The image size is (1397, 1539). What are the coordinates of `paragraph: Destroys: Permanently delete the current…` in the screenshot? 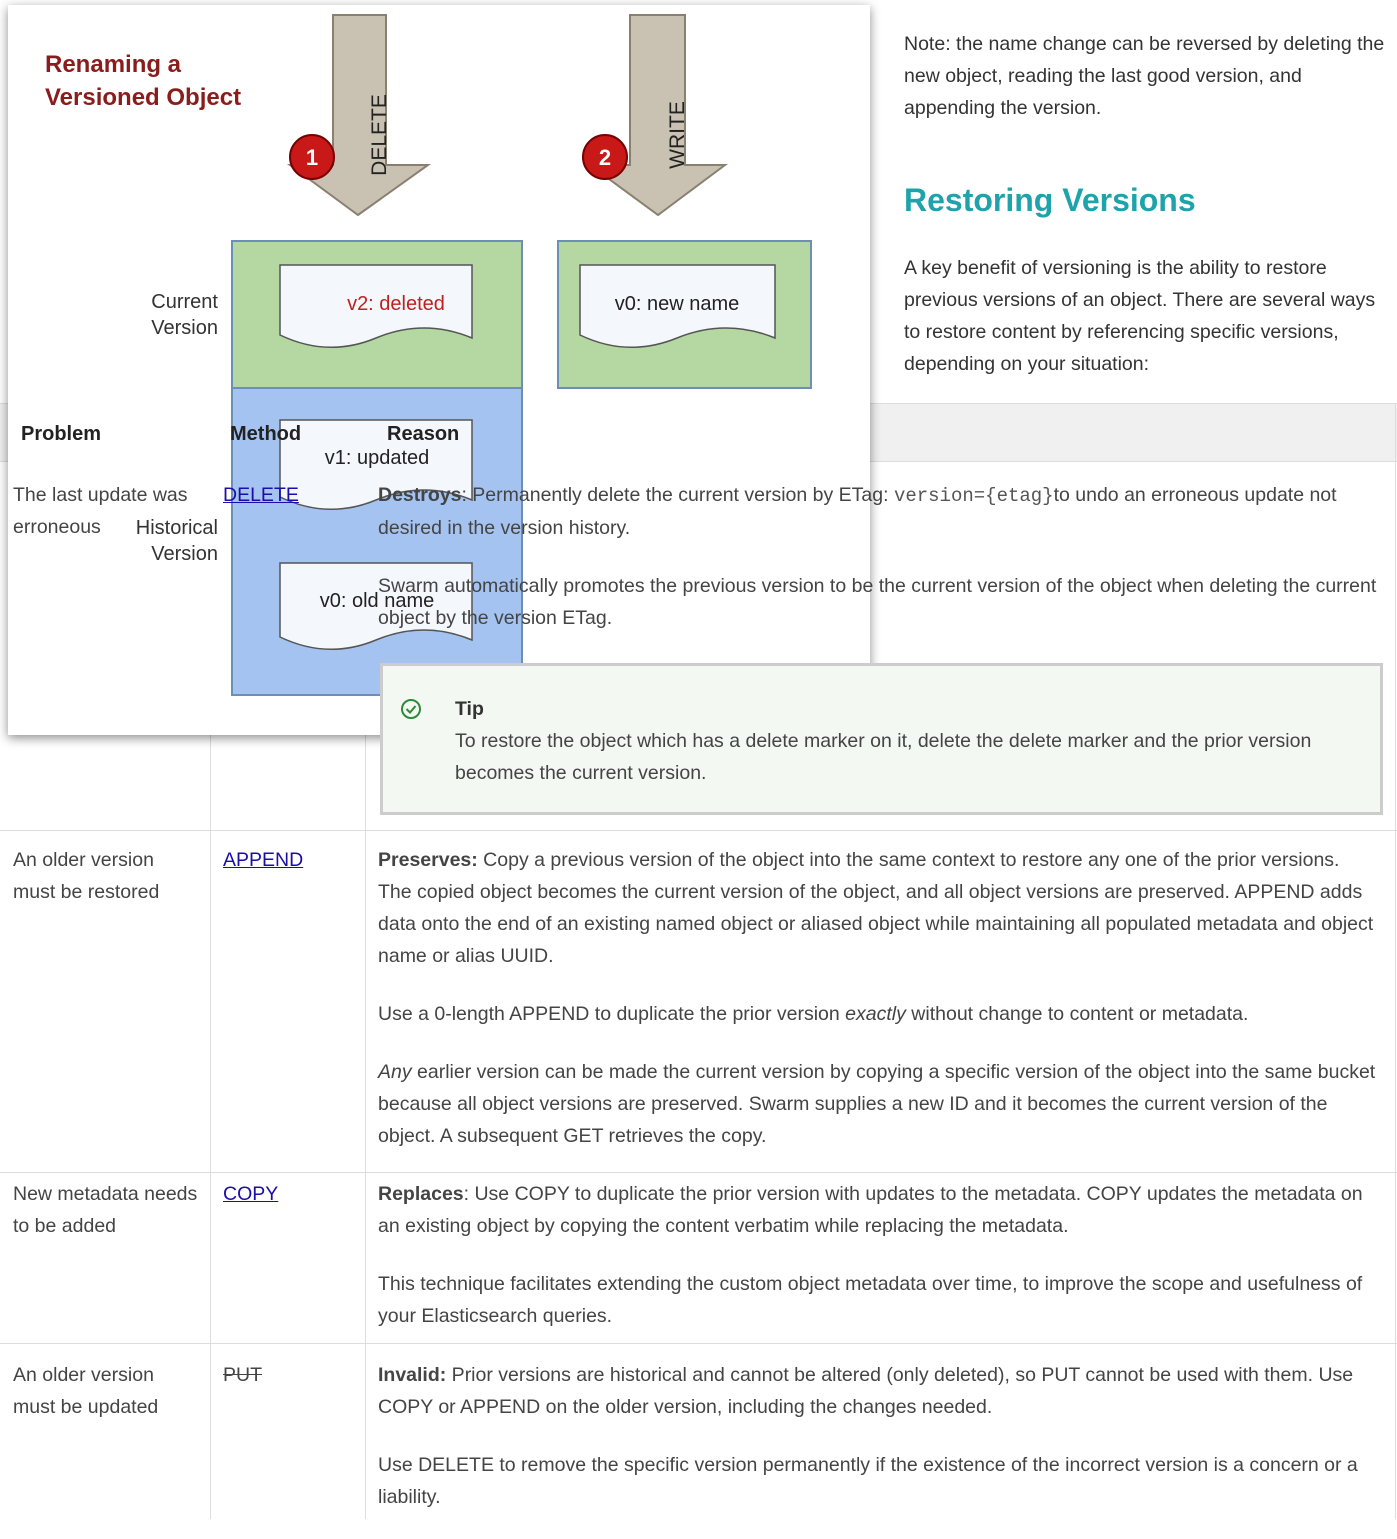 It's located at (878, 511).